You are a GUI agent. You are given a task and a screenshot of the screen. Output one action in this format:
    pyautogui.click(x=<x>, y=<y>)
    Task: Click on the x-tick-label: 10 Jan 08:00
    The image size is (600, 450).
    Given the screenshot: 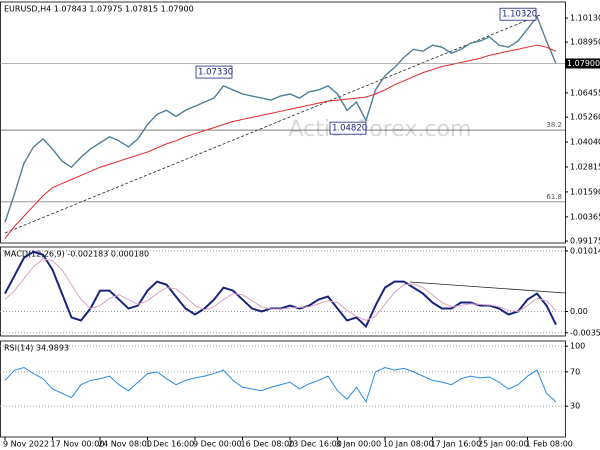 What is the action you would take?
    pyautogui.click(x=408, y=444)
    